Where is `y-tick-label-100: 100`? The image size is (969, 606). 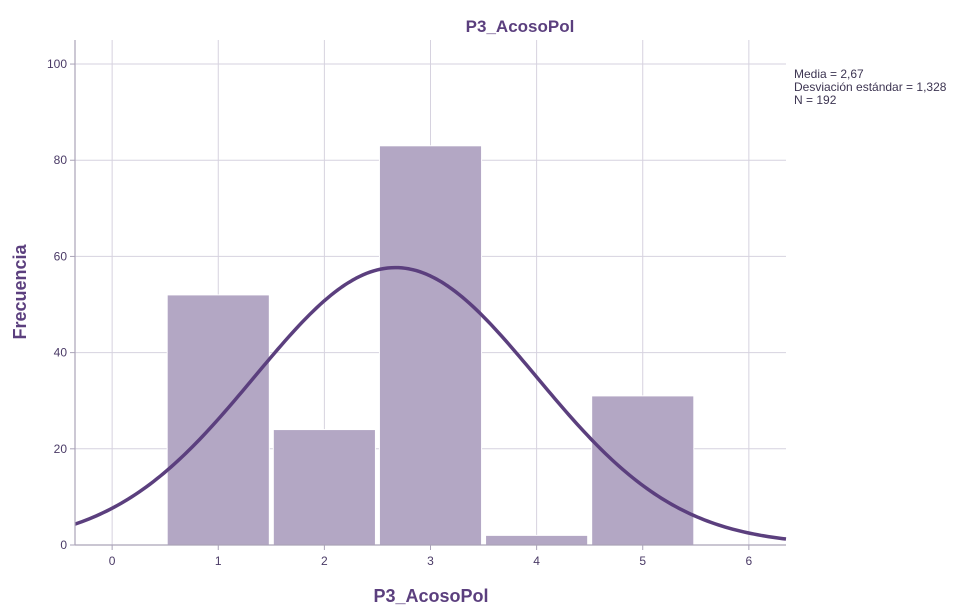
y-tick-label-100: 100 is located at coordinates (57, 64).